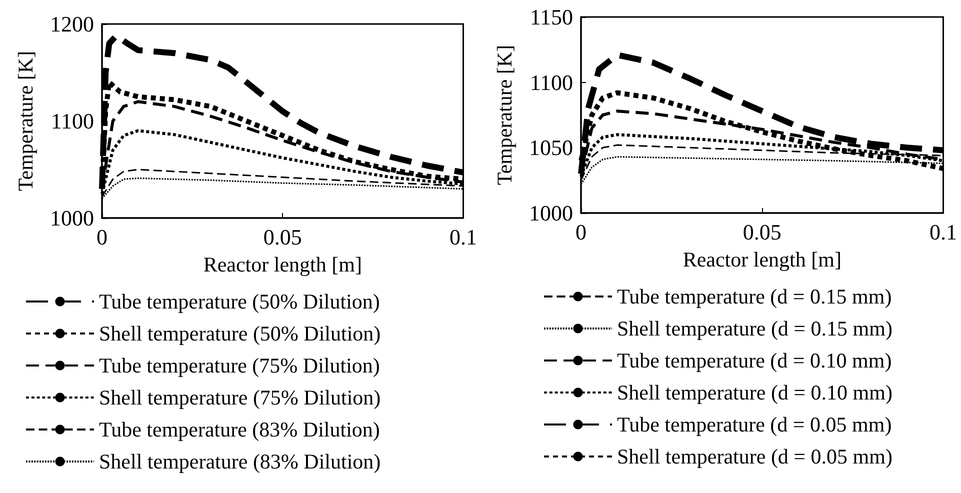  I want to click on legend-label: Tube temperature (d = 0.05 mm), so click(754, 424).